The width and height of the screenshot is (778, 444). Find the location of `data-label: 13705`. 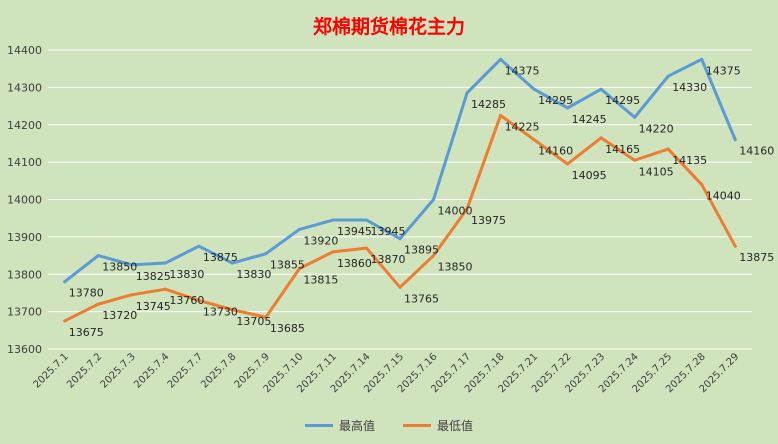

data-label: 13705 is located at coordinates (253, 321).